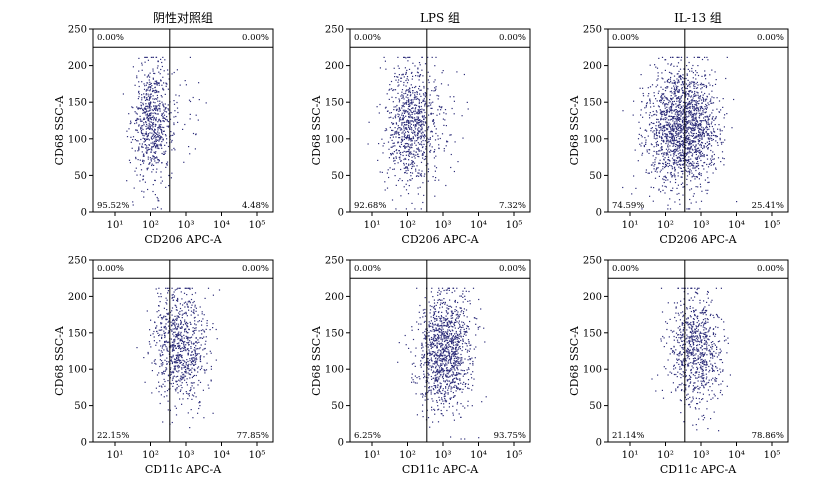 This screenshot has width=829, height=487. What do you see at coordinates (574, 130) in the screenshot?
I see `y-axis-label: CD68 SSC-A` at bounding box center [574, 130].